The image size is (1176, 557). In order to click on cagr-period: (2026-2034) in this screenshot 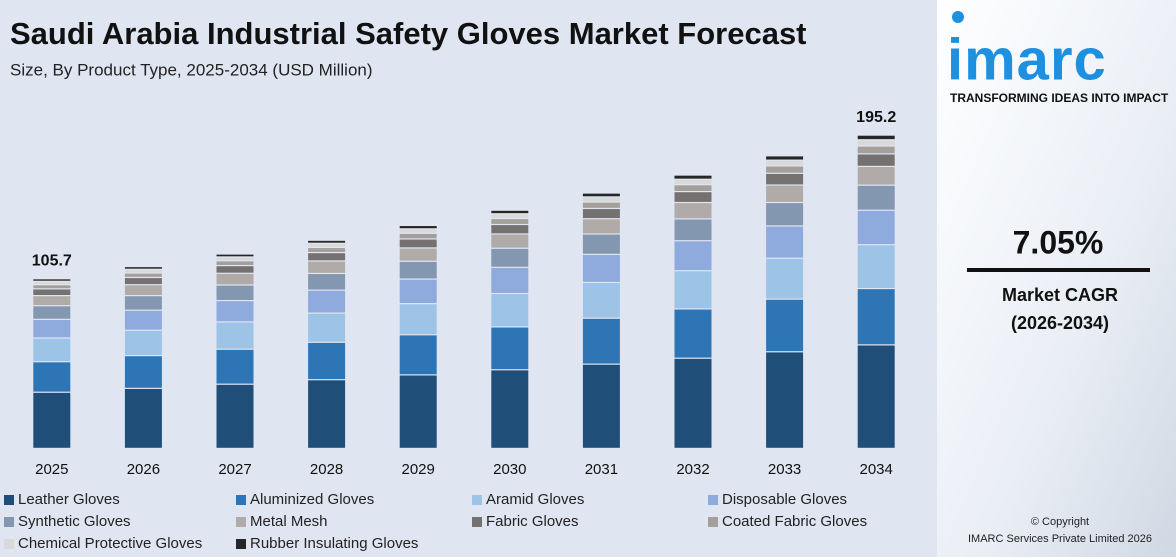, I will do `click(1060, 323)`.